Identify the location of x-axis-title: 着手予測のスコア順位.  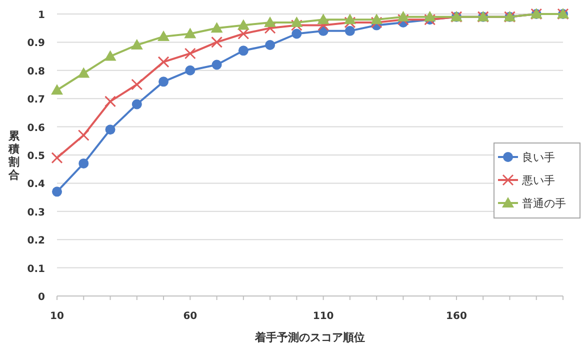
(309, 337).